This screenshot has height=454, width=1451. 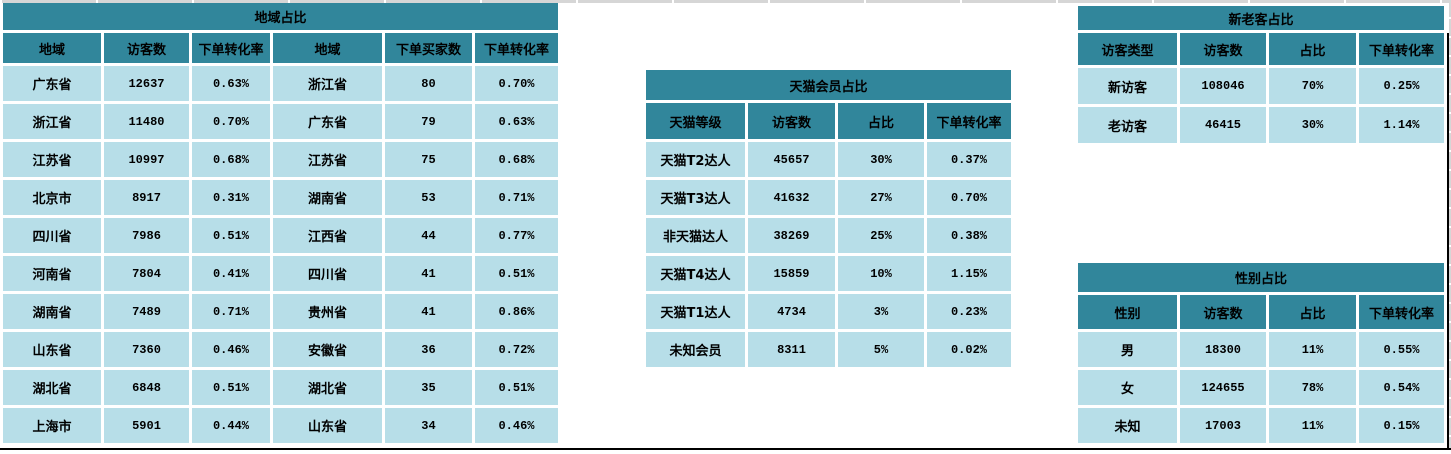 What do you see at coordinates (428, 311) in the screenshot?
I see `cell: 41` at bounding box center [428, 311].